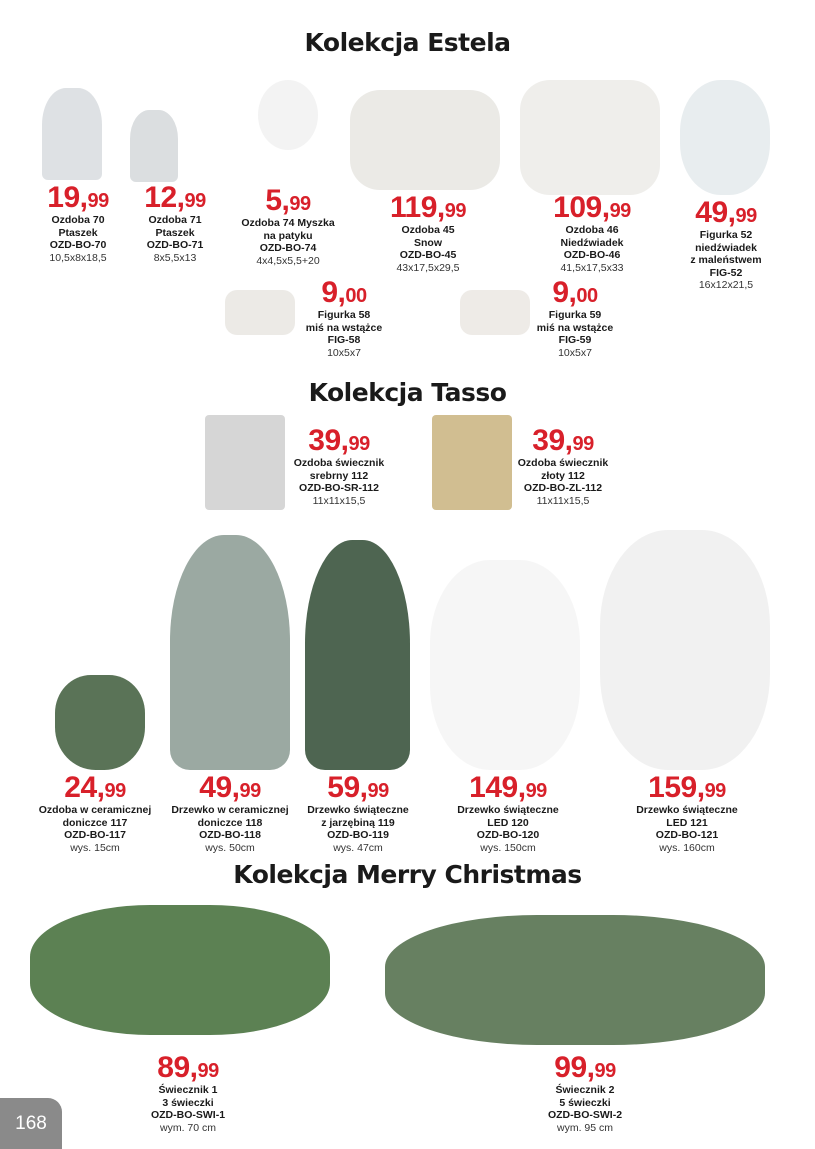 The width and height of the screenshot is (815, 1149). What do you see at coordinates (428, 230) in the screenshot?
I see `product-name-line: Ozdoba 45` at bounding box center [428, 230].